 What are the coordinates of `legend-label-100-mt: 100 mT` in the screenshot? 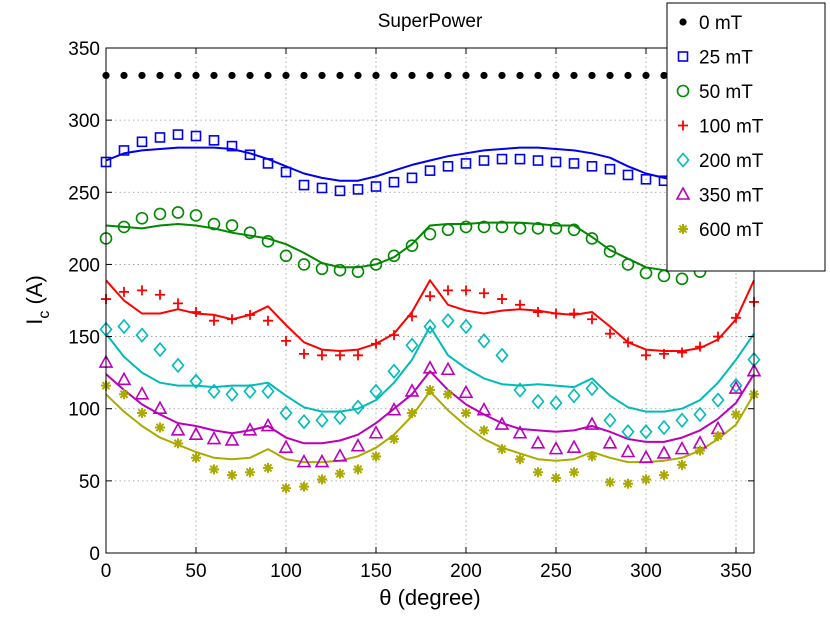 It's located at (731, 127).